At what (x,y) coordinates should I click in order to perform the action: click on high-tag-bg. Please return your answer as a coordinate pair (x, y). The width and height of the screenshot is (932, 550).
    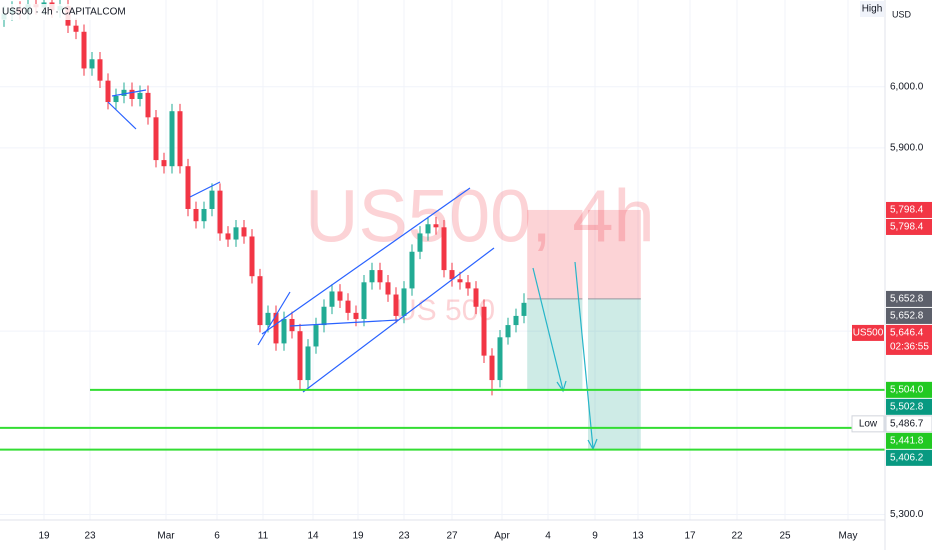
    Looking at the image, I should click on (872, 9).